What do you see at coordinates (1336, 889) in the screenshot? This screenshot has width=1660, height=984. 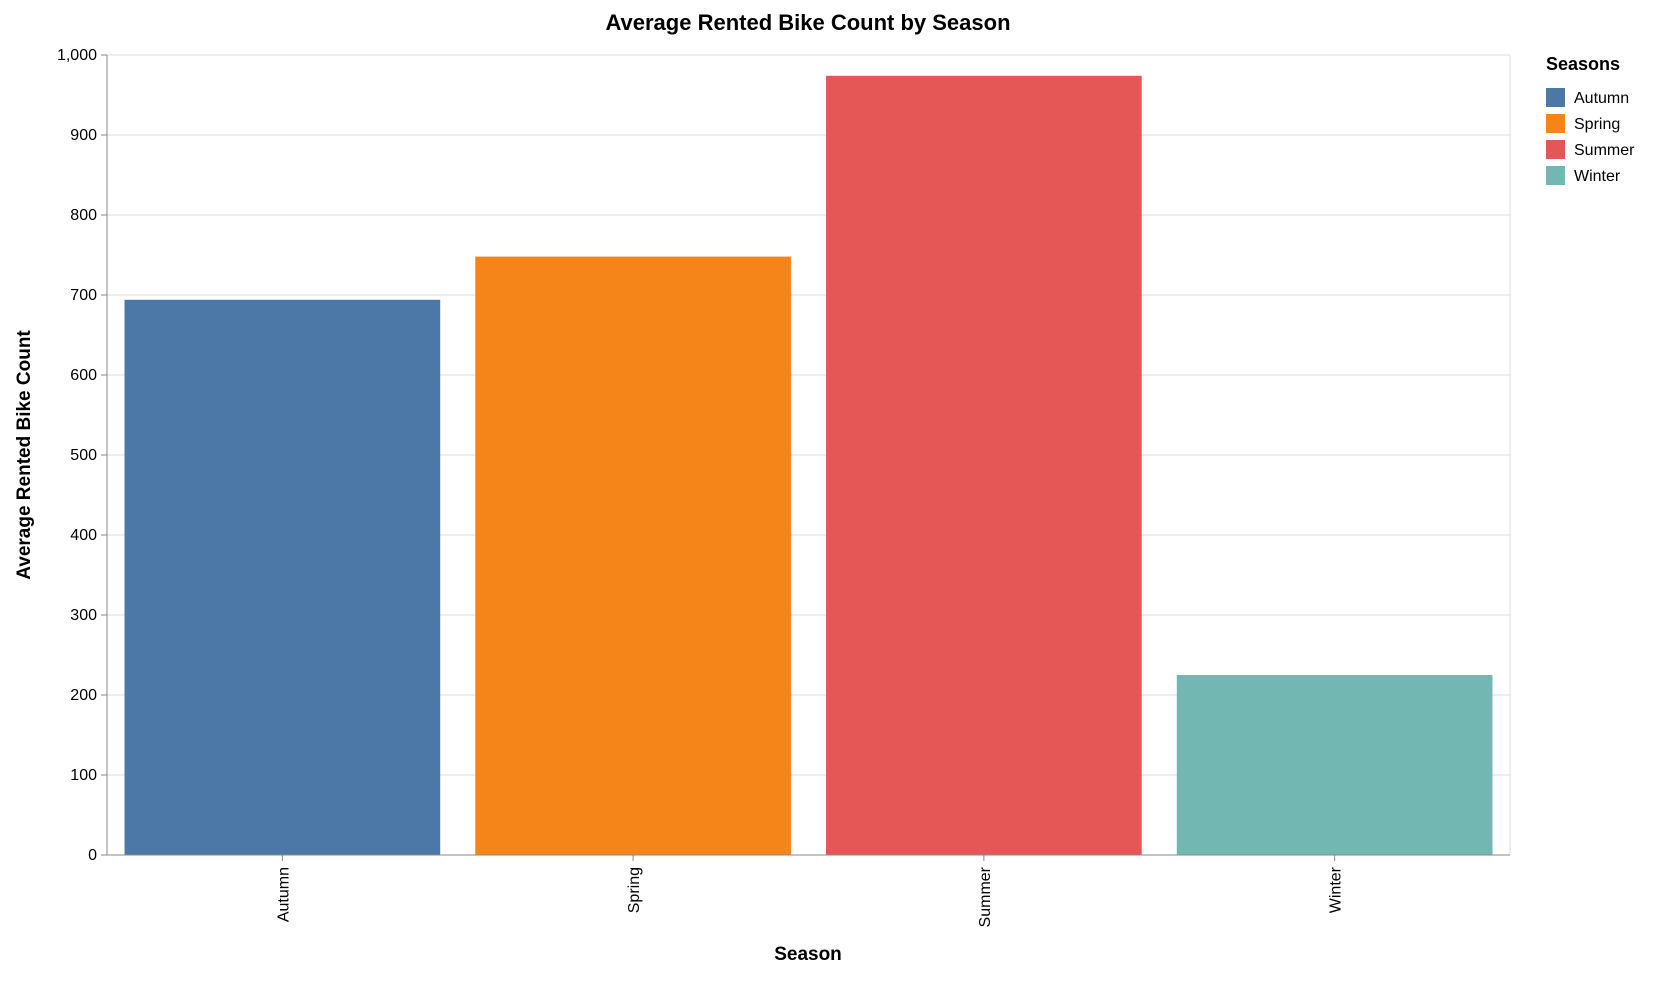 I see `x-tick-label: Winter` at bounding box center [1336, 889].